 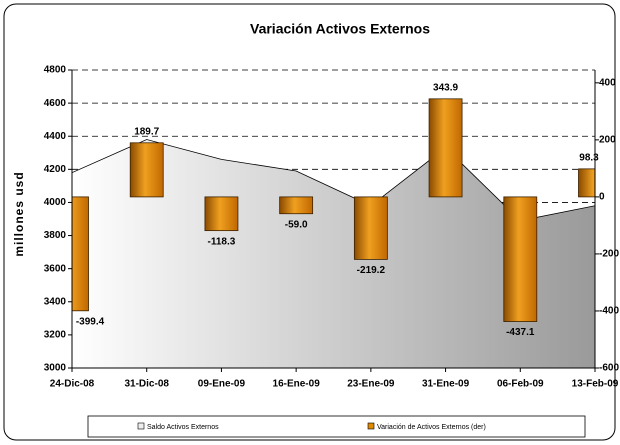 What do you see at coordinates (609, 368) in the screenshot?
I see `y2-tick-label: -600` at bounding box center [609, 368].